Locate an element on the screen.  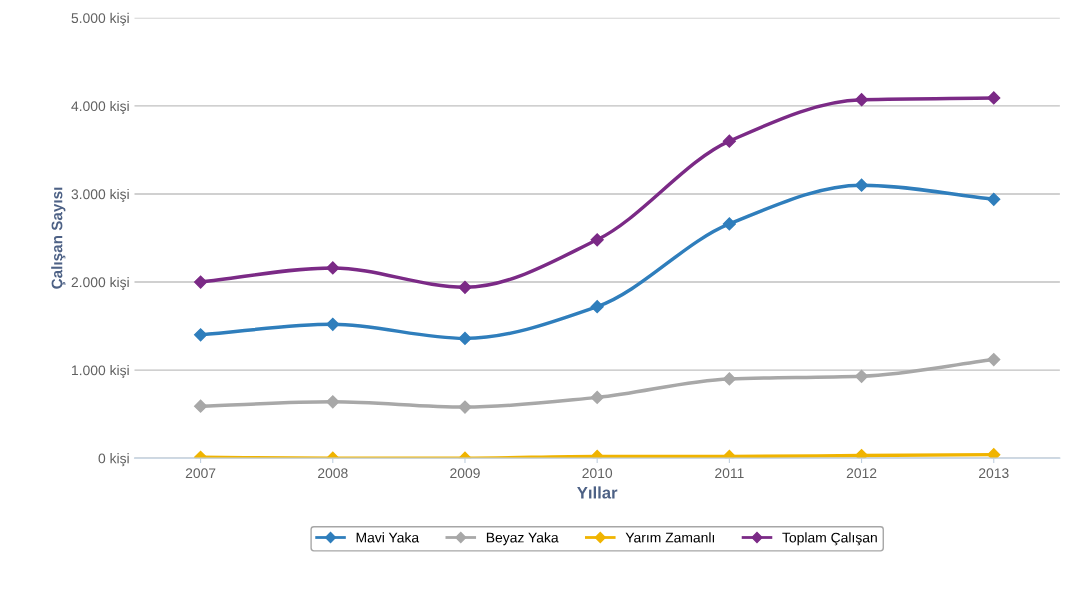
y-axis-title: Çalışan Sayısı is located at coordinates (58, 238).